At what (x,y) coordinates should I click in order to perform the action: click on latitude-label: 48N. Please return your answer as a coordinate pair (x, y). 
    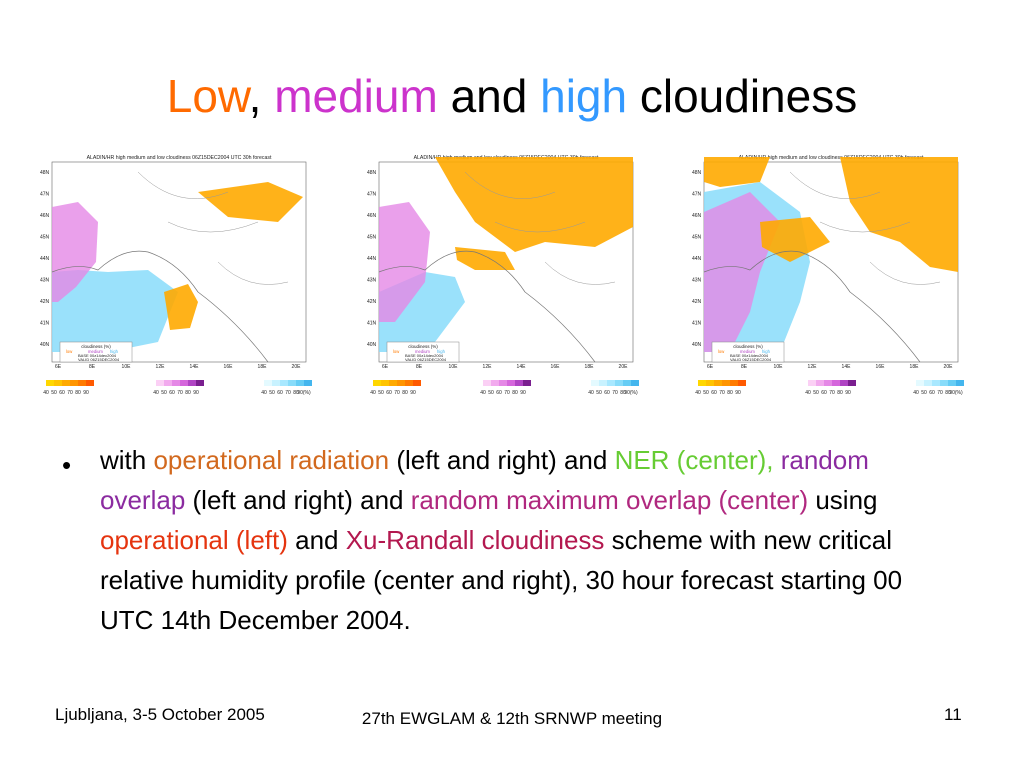
    Looking at the image, I should click on (697, 173).